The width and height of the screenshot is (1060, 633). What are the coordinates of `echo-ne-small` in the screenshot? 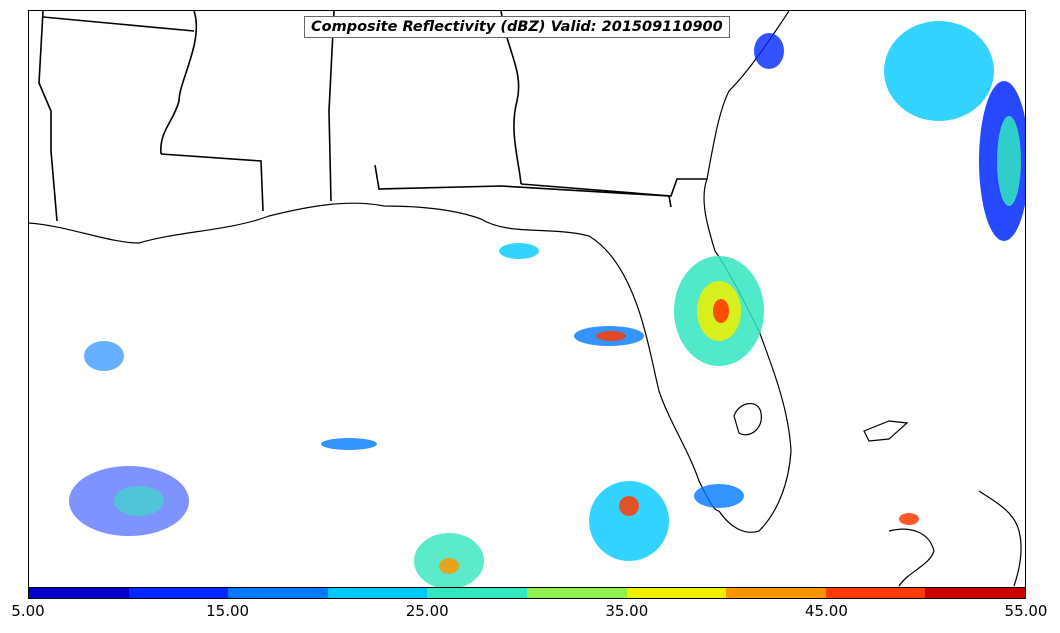 It's located at (769, 51).